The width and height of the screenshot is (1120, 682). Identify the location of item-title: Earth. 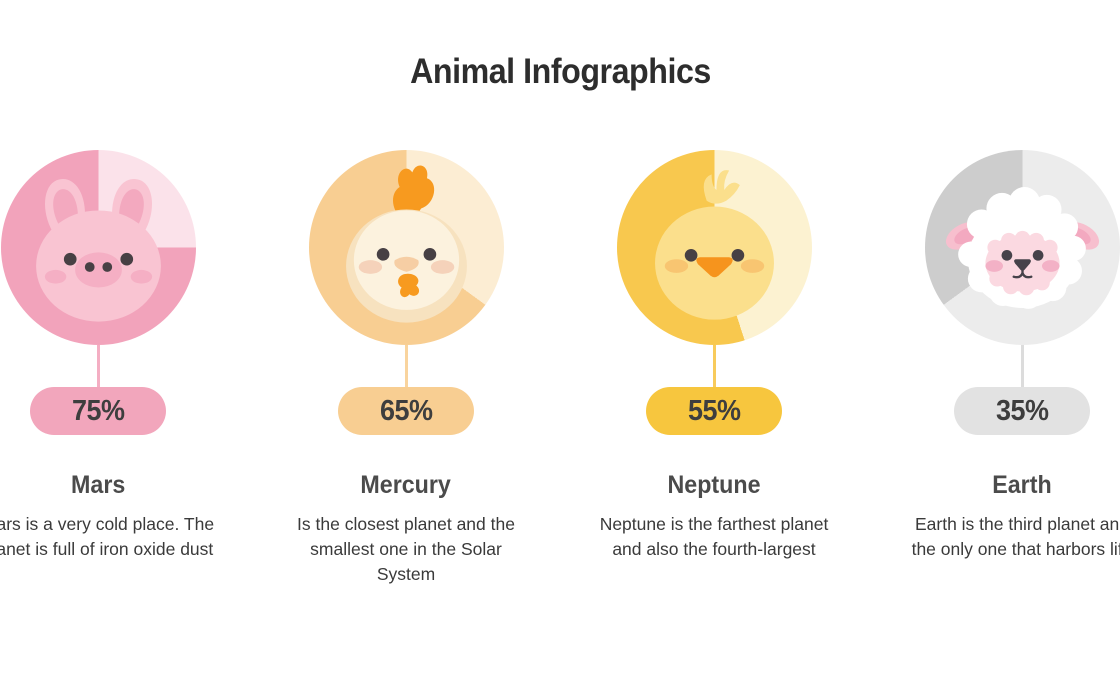
(1022, 485).